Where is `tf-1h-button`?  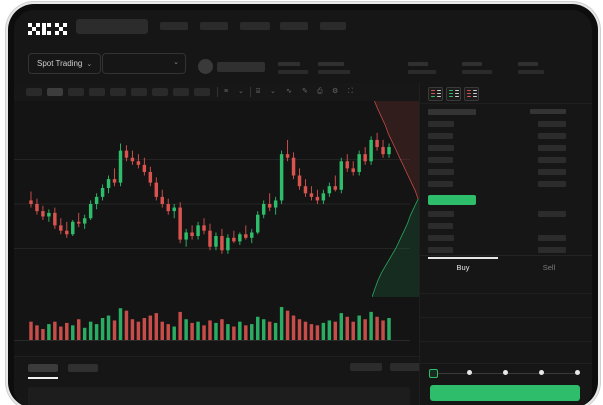
tf-1h-button is located at coordinates (97, 92).